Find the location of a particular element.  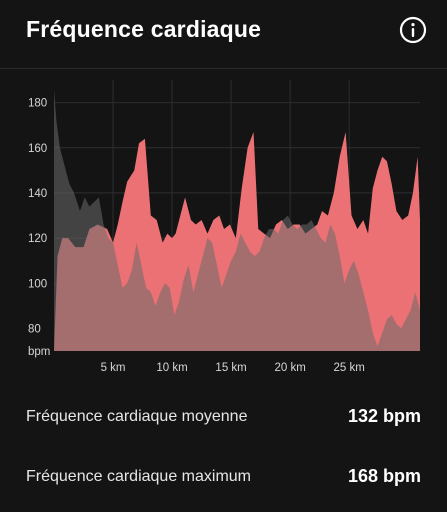

header-divider is located at coordinates (223, 68).